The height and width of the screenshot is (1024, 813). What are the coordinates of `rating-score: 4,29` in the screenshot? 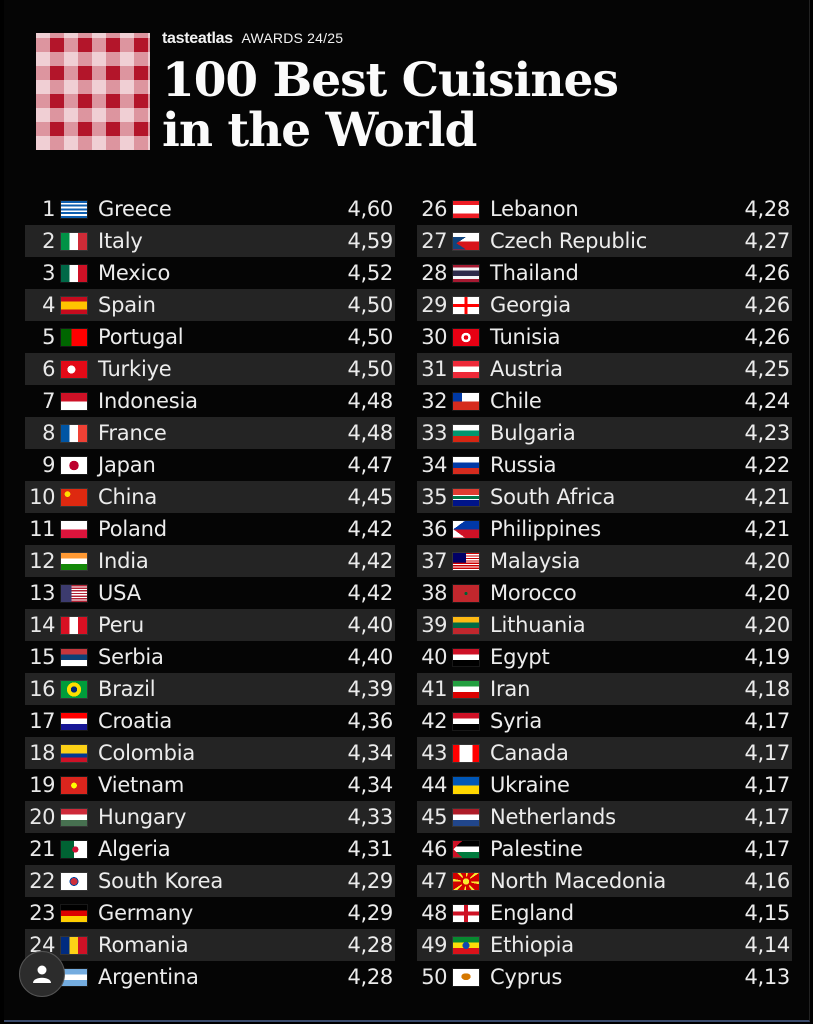 It's located at (370, 881).